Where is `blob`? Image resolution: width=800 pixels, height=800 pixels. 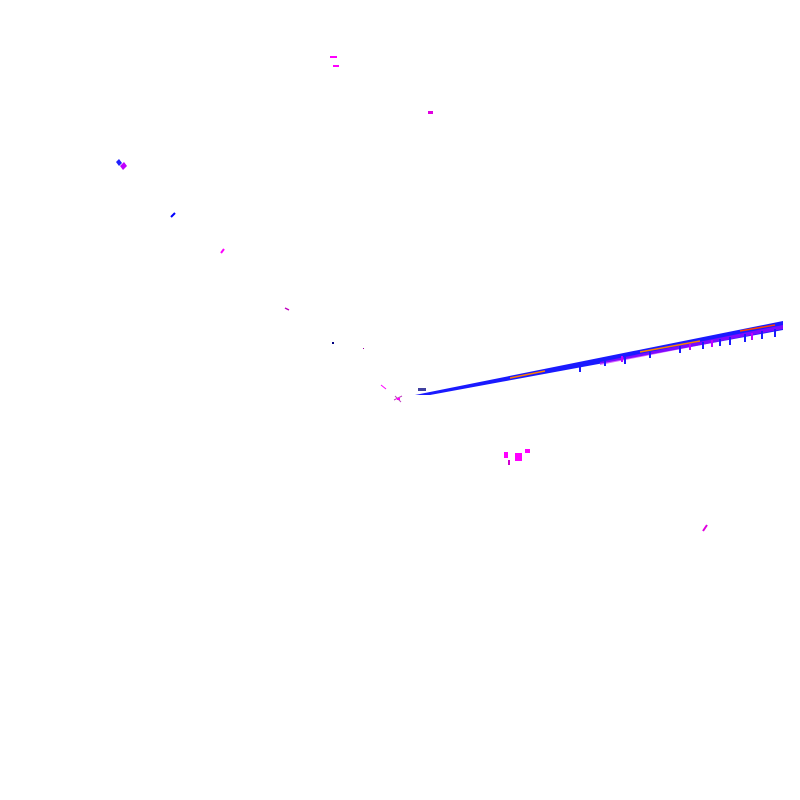 blob is located at coordinates (517, 457).